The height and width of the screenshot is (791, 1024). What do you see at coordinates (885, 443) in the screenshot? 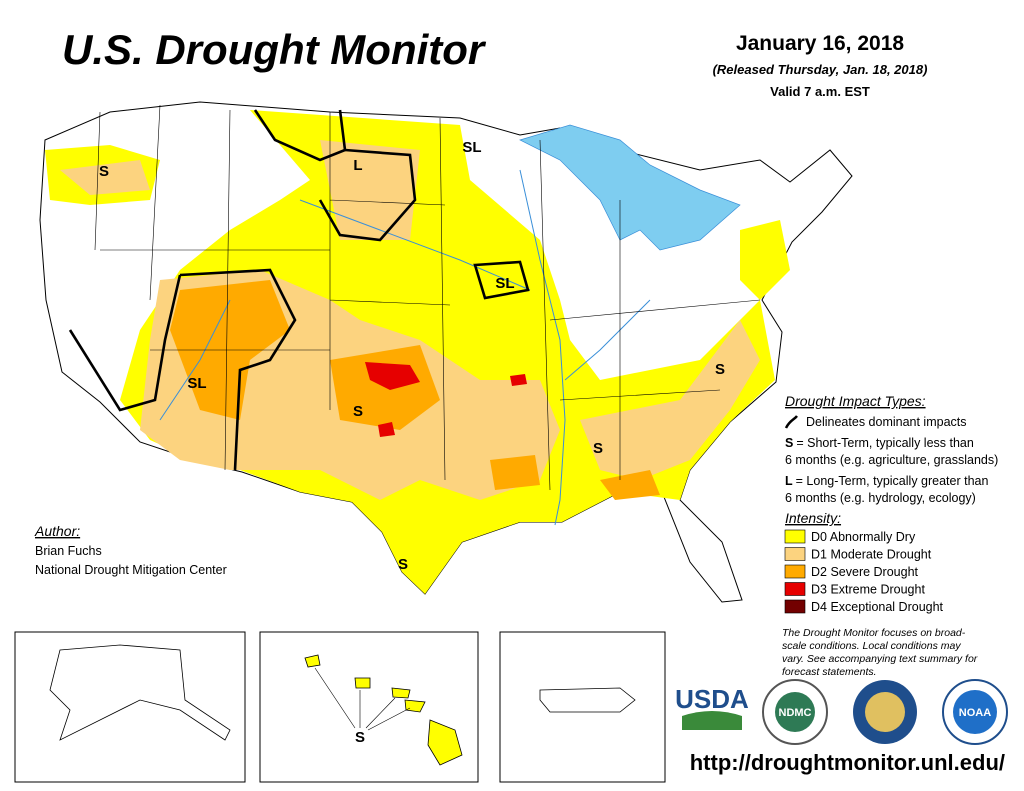
I see `impact-text: = Short-Term, typically less than` at bounding box center [885, 443].